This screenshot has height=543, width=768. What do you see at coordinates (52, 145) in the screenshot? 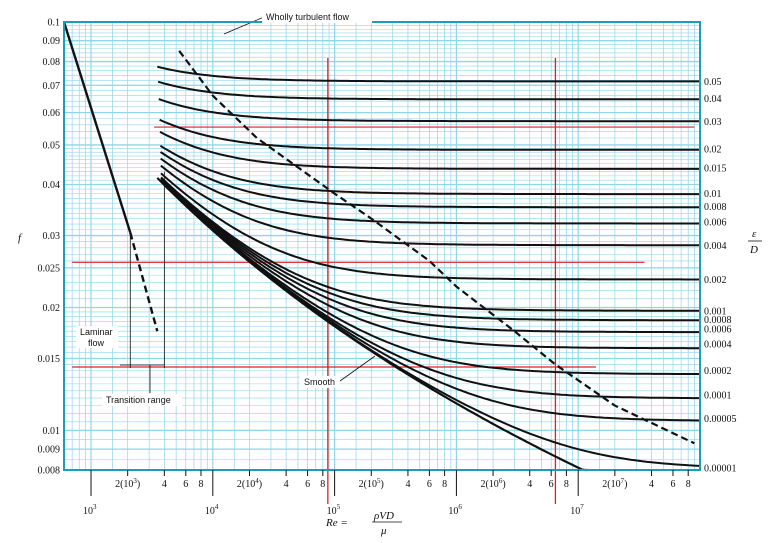
I see `y-tick-label: 0.05` at bounding box center [52, 145].